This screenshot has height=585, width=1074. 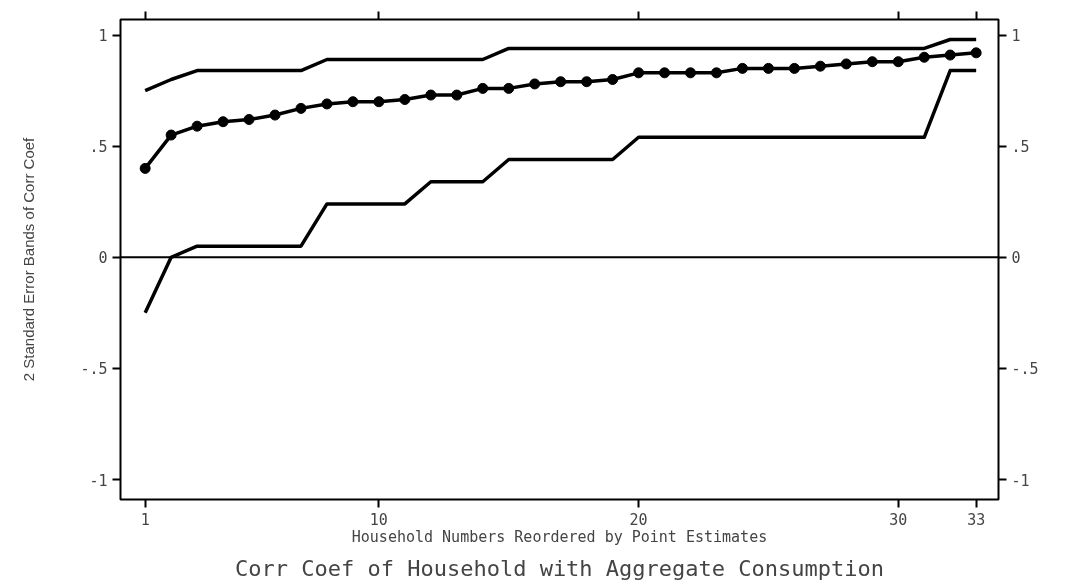 What do you see at coordinates (1016, 258) in the screenshot?
I see `y2-tick-label: 0` at bounding box center [1016, 258].